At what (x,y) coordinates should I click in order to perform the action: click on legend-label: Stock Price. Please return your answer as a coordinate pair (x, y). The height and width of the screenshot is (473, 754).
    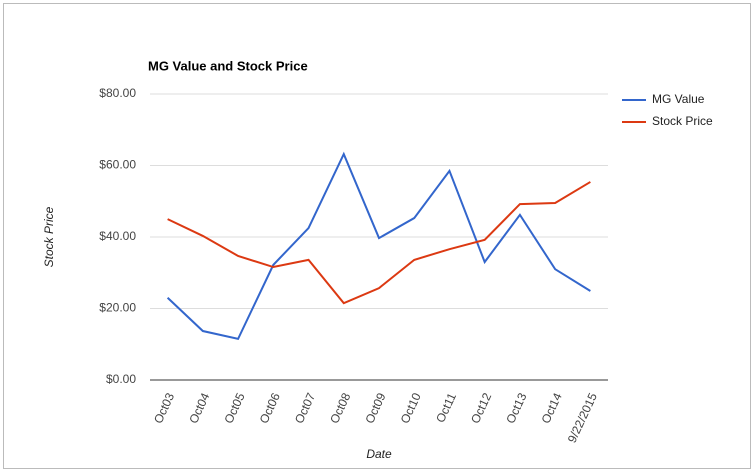
    Looking at the image, I should click on (682, 121).